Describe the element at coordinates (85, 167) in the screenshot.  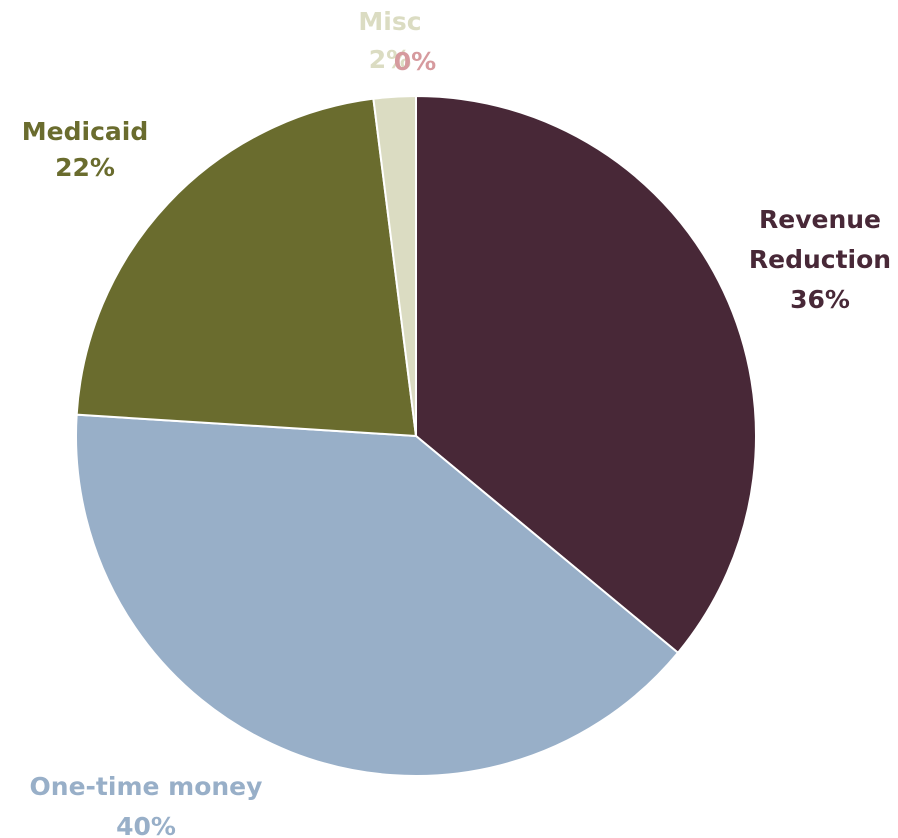
I see `slice-value-label: 22%` at that location.